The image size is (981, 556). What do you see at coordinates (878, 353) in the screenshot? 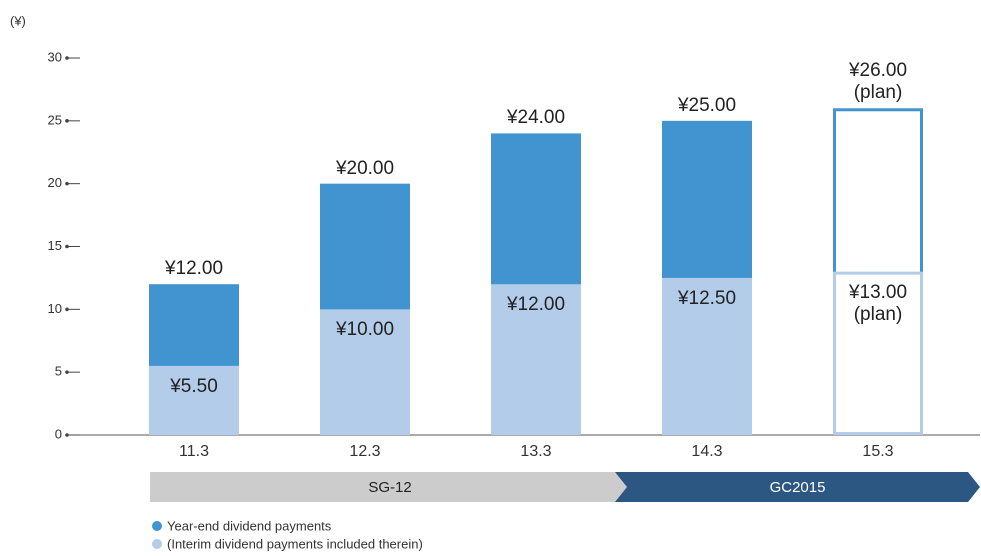
I see `bar-planned` at bounding box center [878, 353].